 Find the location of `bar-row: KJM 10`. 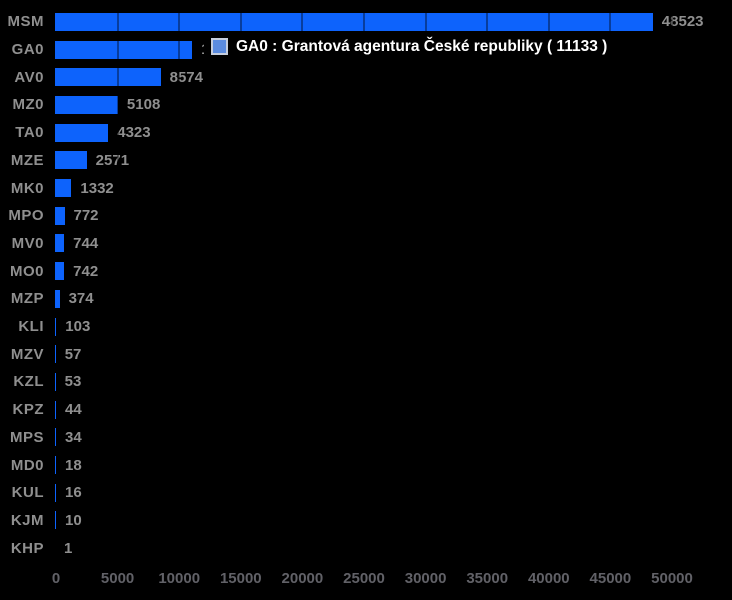

bar-row: KJM 10 is located at coordinates (366, 521).